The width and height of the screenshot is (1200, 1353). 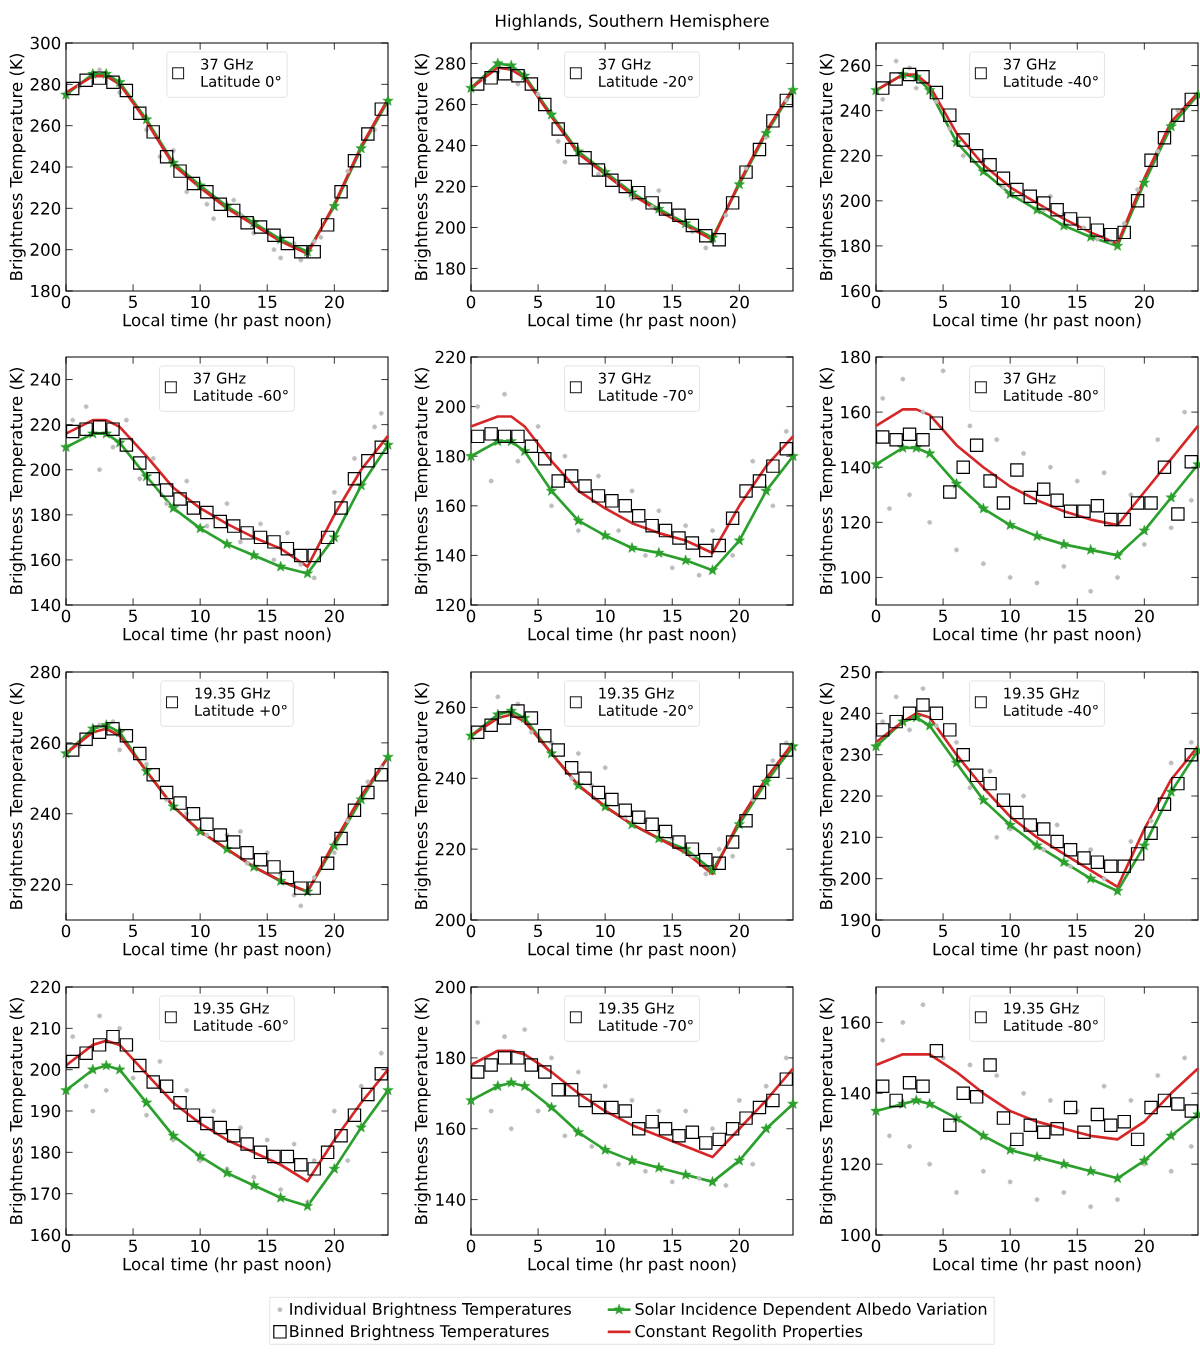 I want to click on legend-label: Solar Incidence Dependent Albedo Variation, so click(x=811, y=1310).